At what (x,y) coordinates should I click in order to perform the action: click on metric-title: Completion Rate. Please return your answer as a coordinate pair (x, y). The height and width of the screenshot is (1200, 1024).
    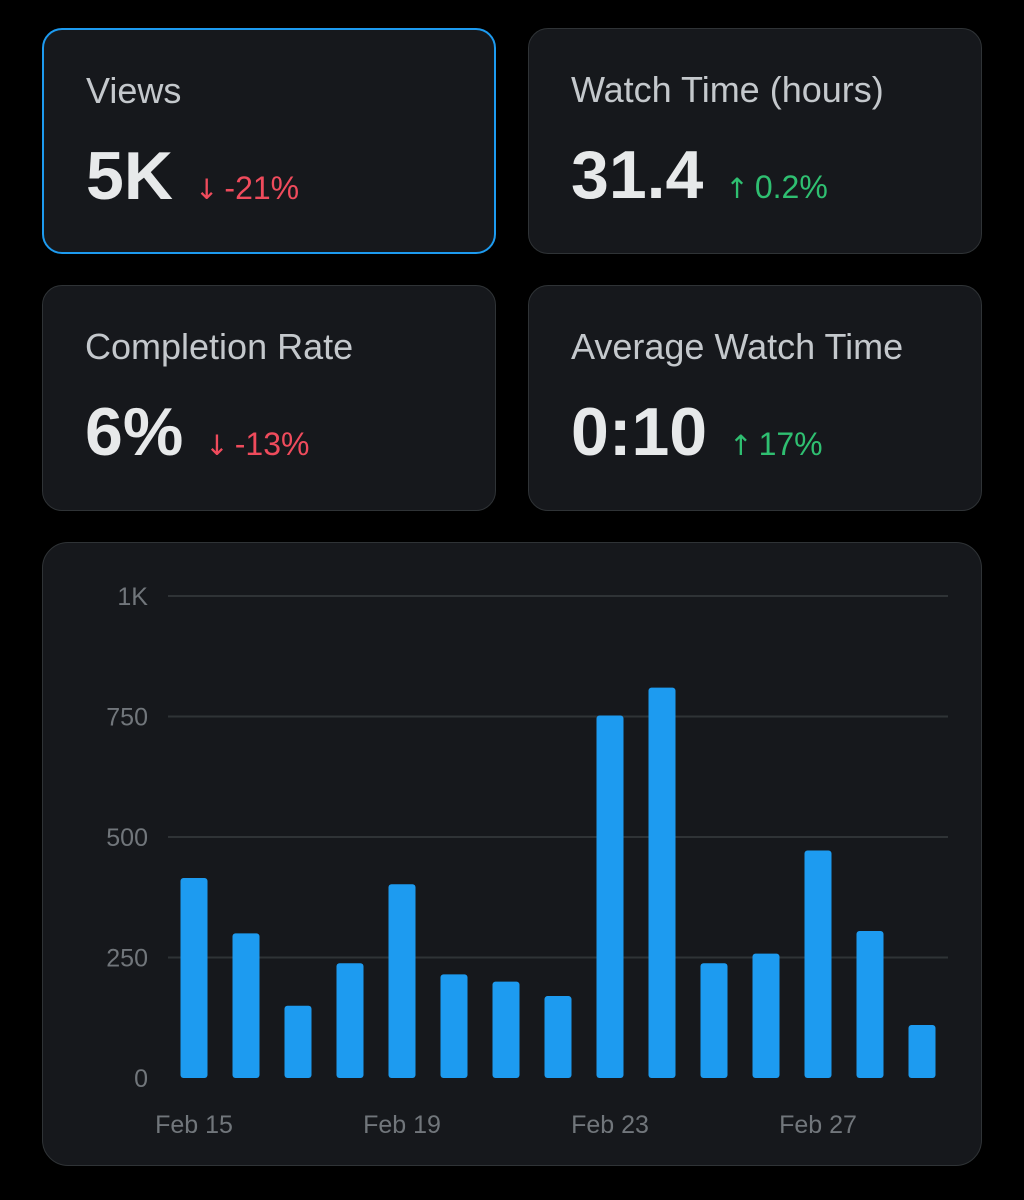
    Looking at the image, I should click on (219, 346).